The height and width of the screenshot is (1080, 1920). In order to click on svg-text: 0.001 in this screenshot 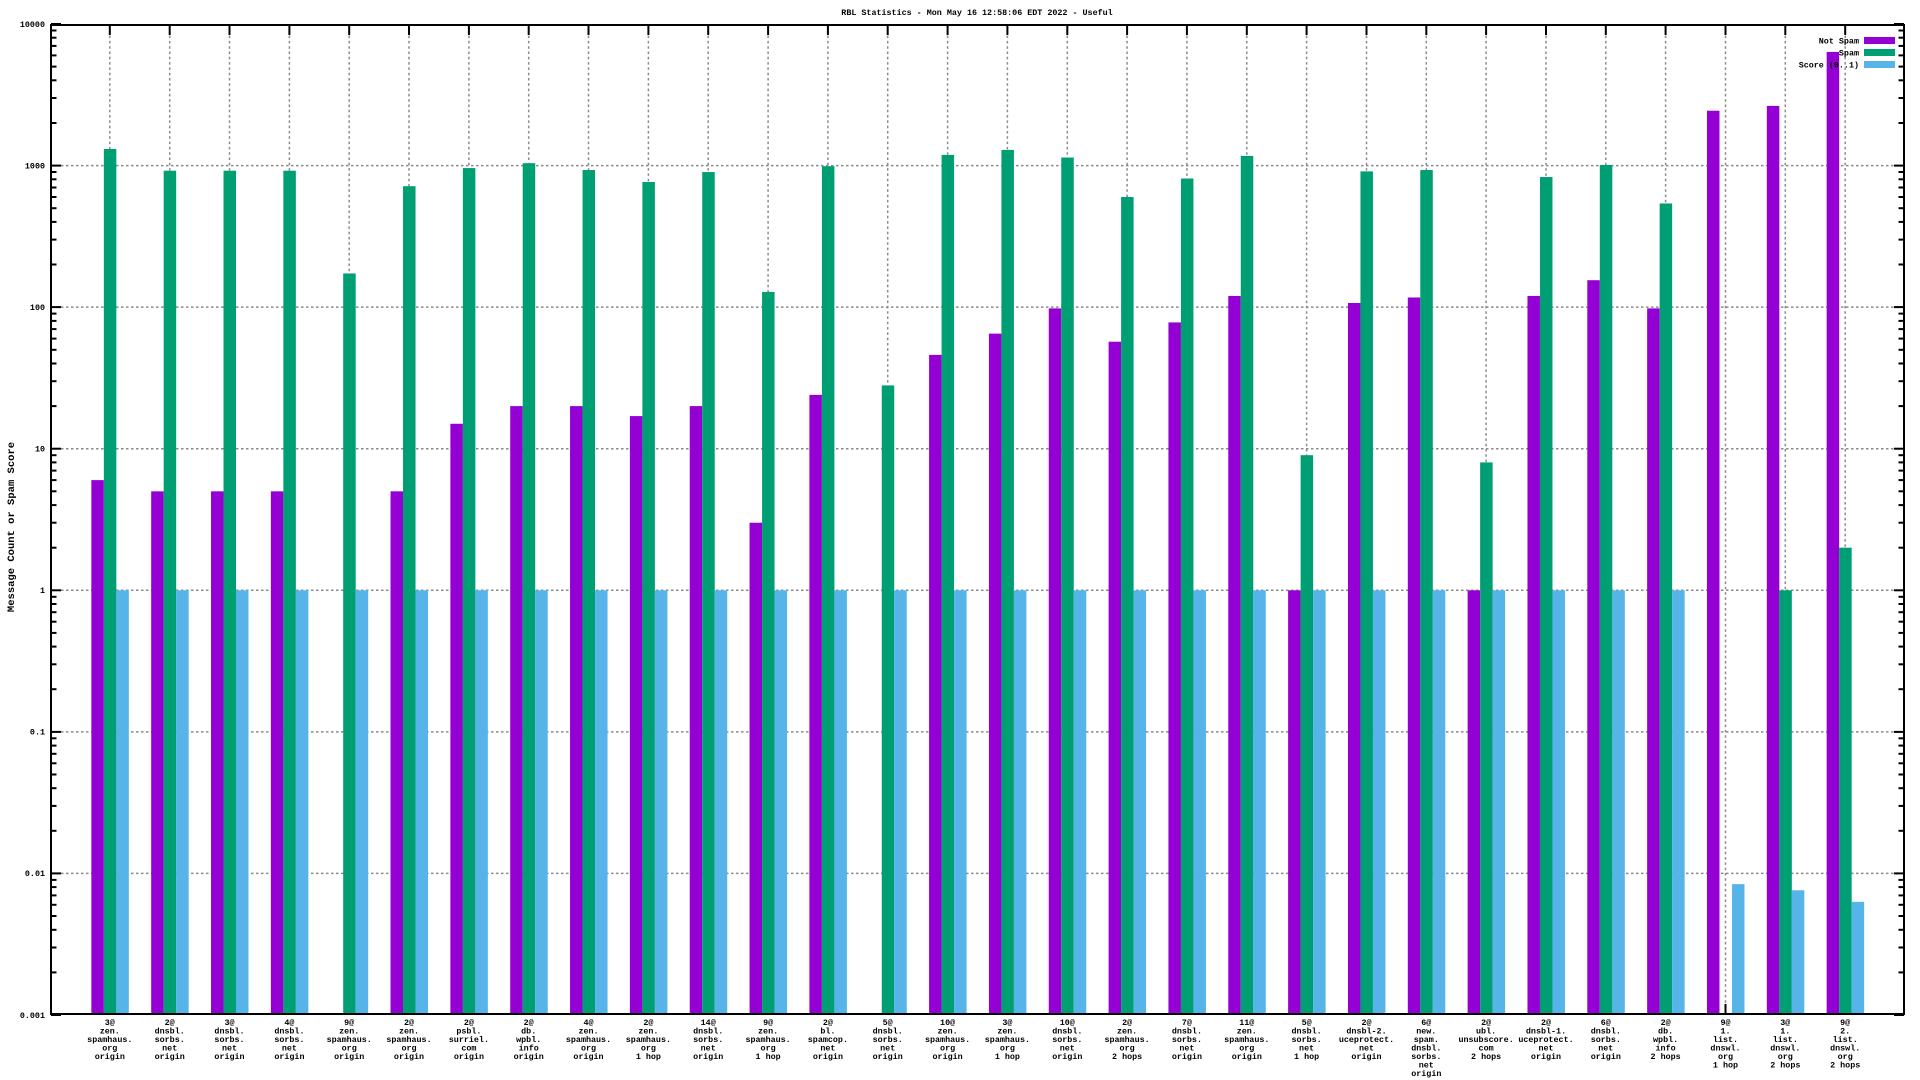, I will do `click(32, 1016)`.